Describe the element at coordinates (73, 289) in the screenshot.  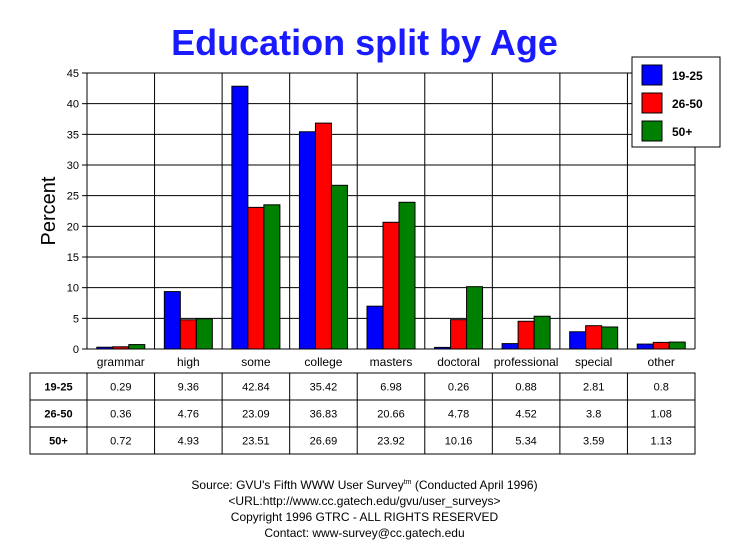
I see `y-tick-label: 10` at that location.